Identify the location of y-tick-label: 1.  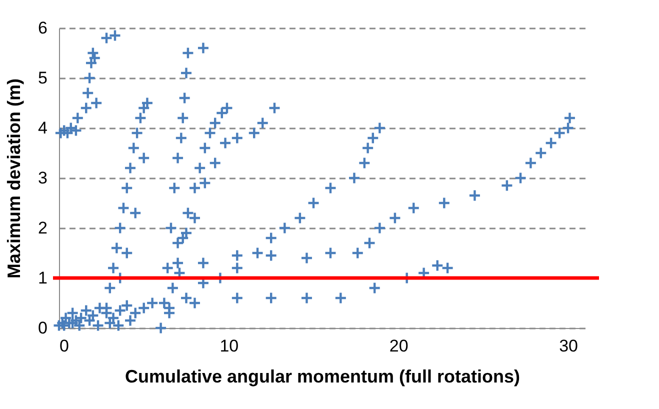
(43, 278).